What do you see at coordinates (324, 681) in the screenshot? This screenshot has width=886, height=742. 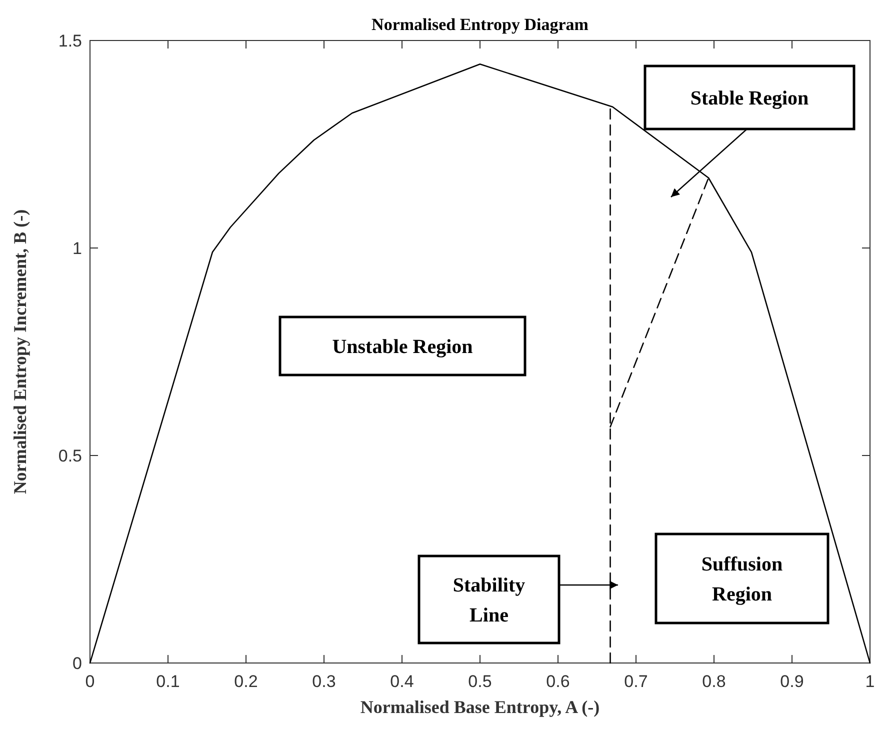 I see `x-tick-label: 0.3` at bounding box center [324, 681].